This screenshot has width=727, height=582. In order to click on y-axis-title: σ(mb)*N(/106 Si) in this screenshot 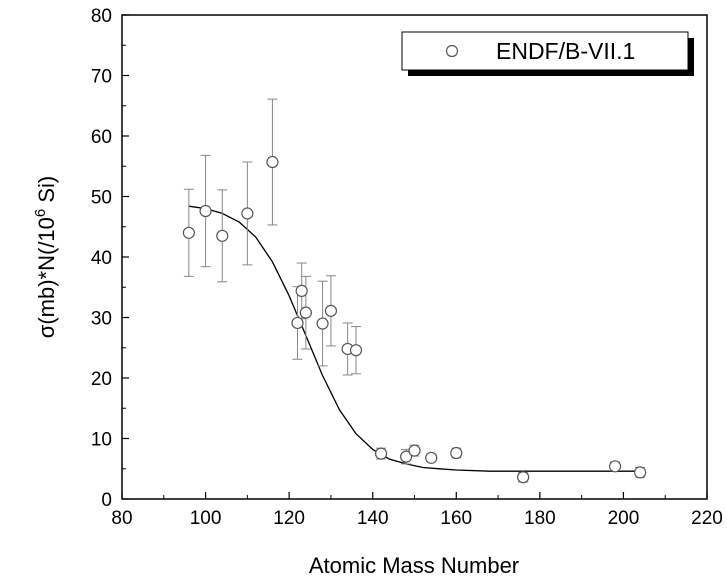, I will do `click(45, 257)`.